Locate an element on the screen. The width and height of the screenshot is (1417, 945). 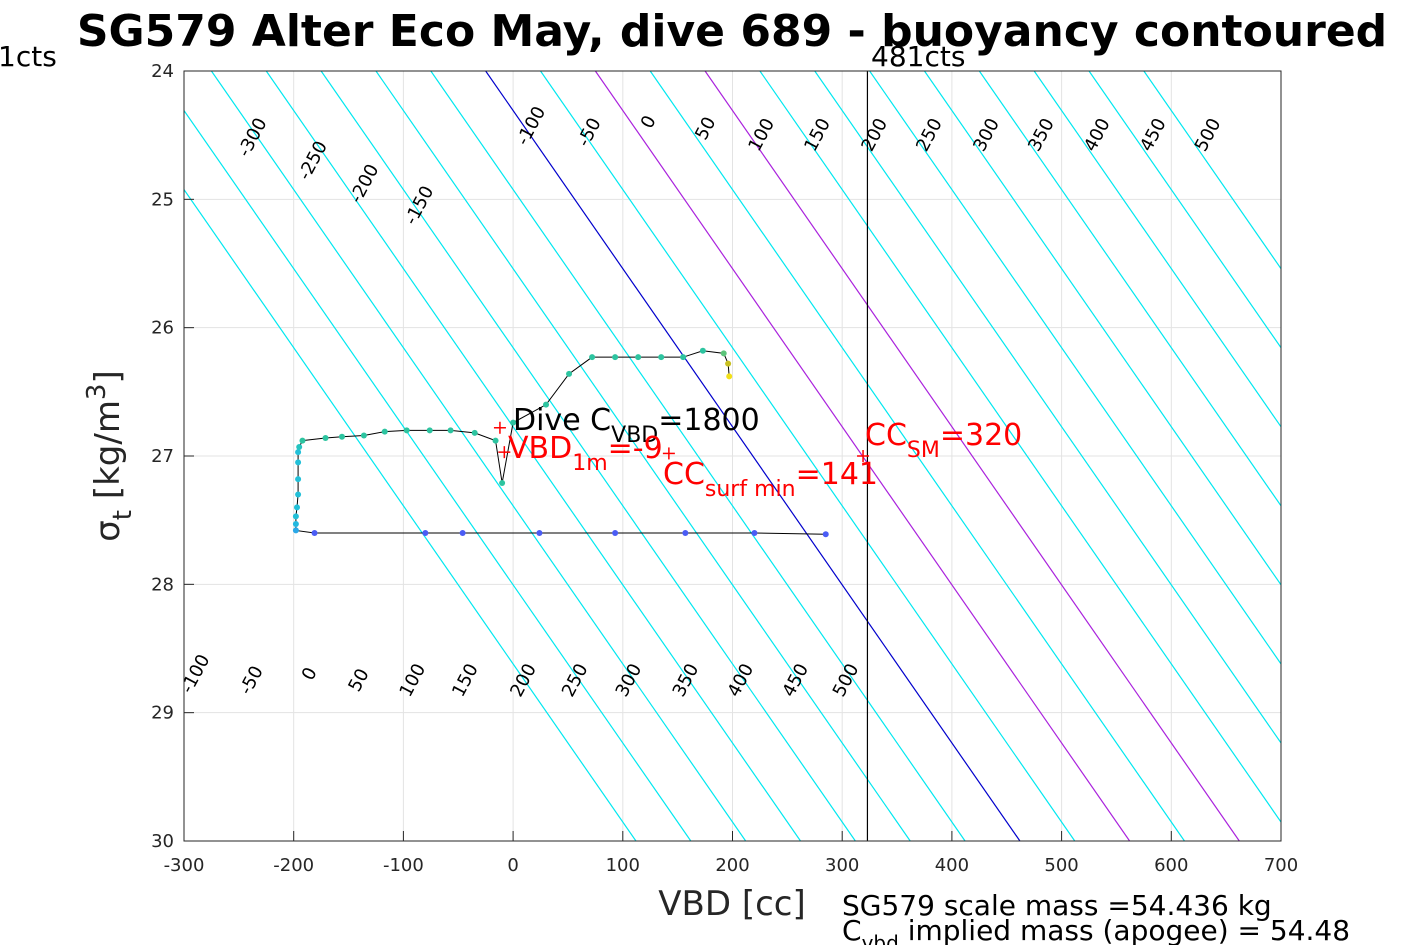
dive-trace-line is located at coordinates (560, 442).